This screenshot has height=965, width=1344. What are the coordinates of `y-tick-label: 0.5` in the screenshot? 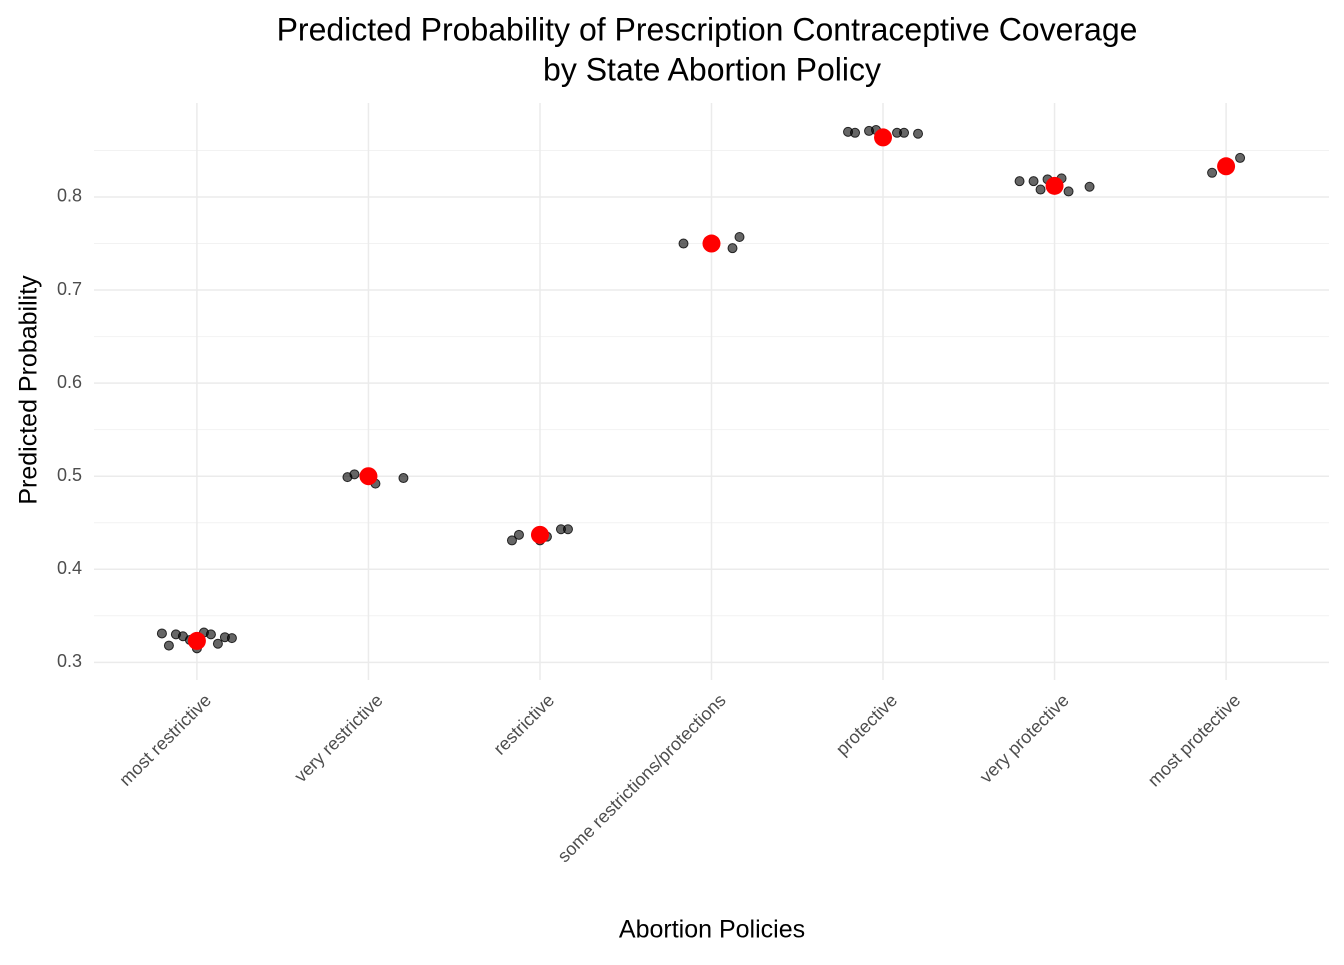 It's located at (69, 475).